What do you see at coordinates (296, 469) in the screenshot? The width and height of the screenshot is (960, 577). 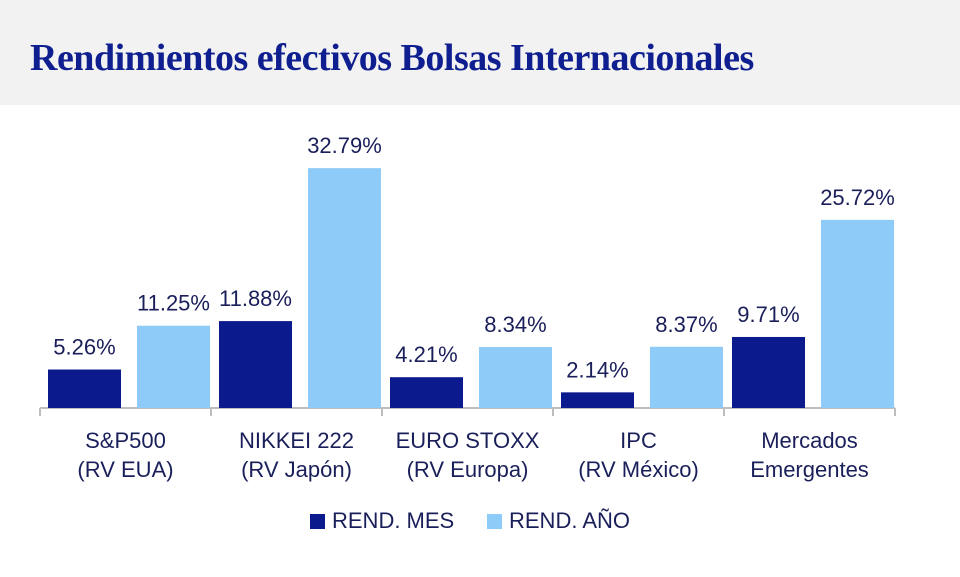 I see `x-tick-label: (RV Japón)` at bounding box center [296, 469].